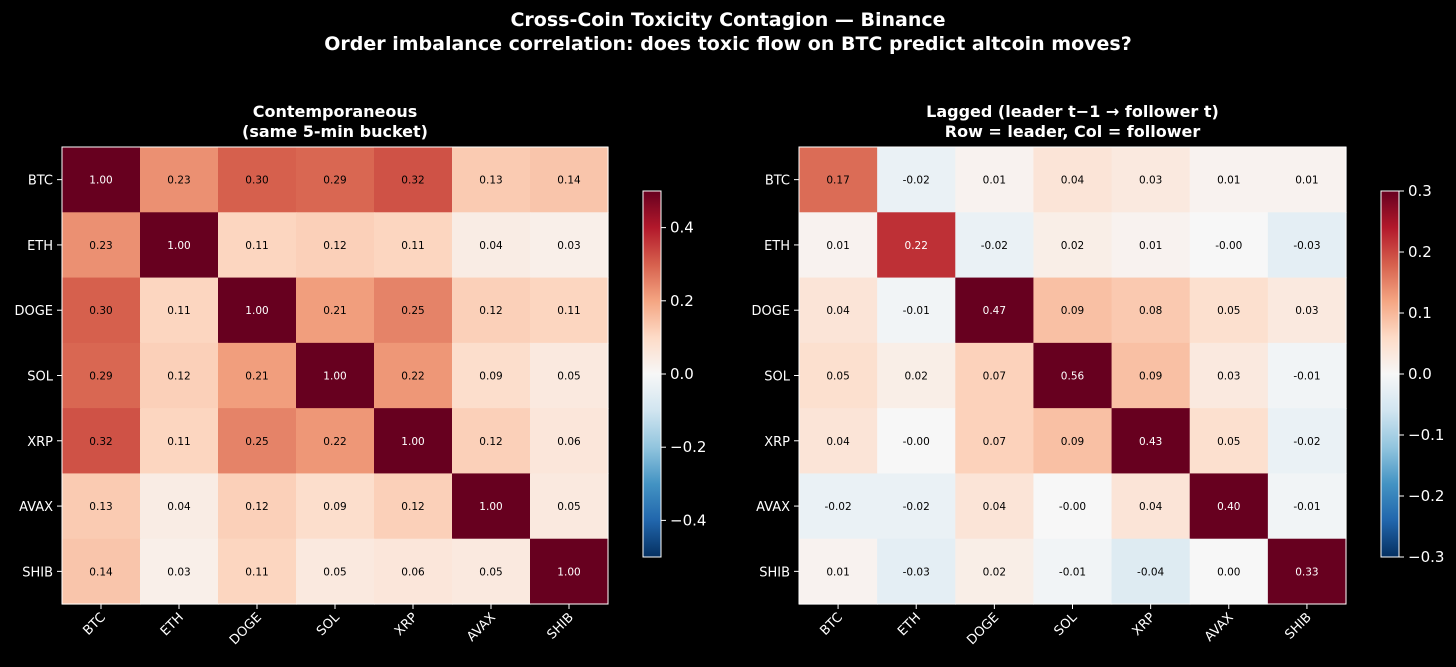 The image size is (1456, 667). Describe the element at coordinates (1426, 496) in the screenshot. I see `colorbar-tick-label: −0.2` at that location.